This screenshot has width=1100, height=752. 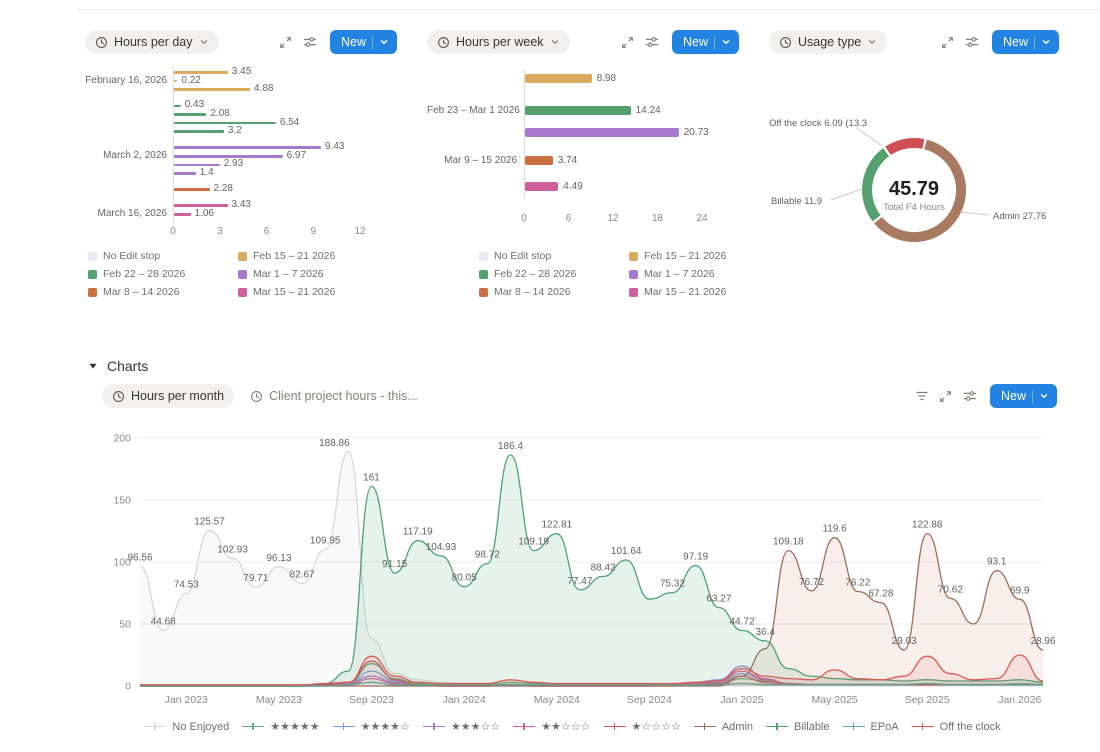 I want to click on chart-tab-hours-per-day: Hours per day, so click(x=152, y=42).